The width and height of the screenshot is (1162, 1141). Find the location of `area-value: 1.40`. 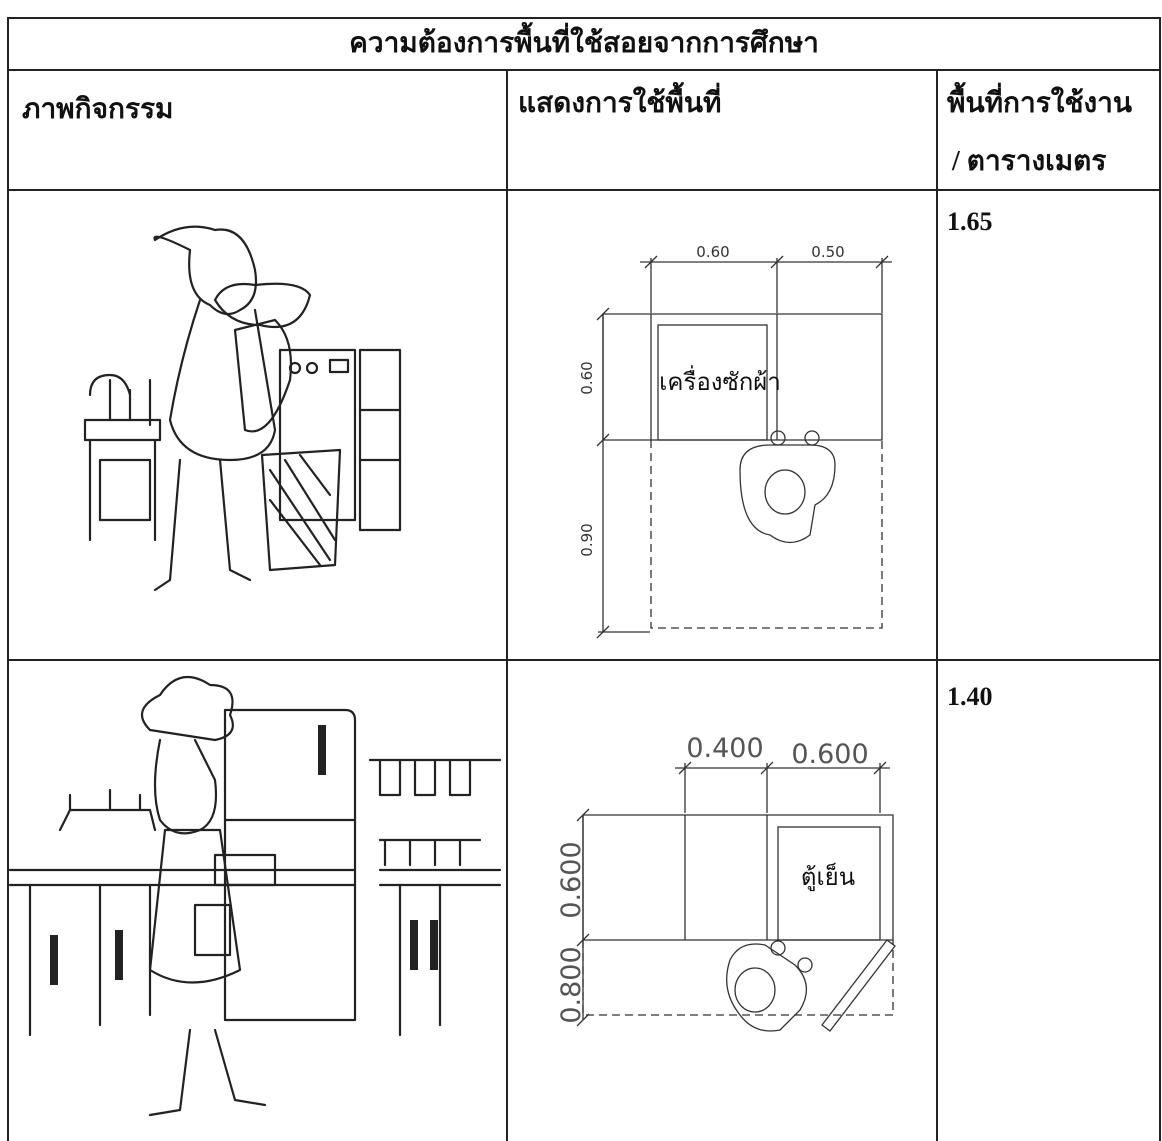

area-value: 1.40 is located at coordinates (970, 696).